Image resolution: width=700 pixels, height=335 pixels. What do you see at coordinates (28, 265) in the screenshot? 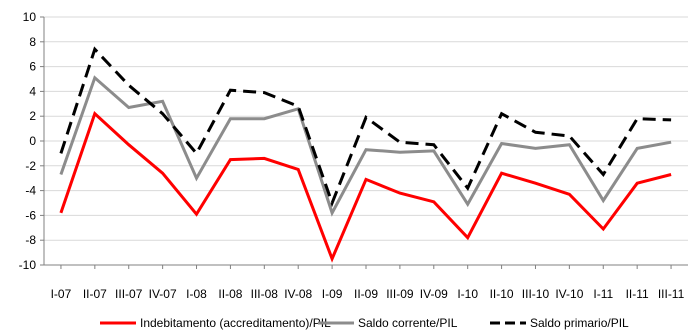
I see `y-tick-label: -10` at bounding box center [28, 265].